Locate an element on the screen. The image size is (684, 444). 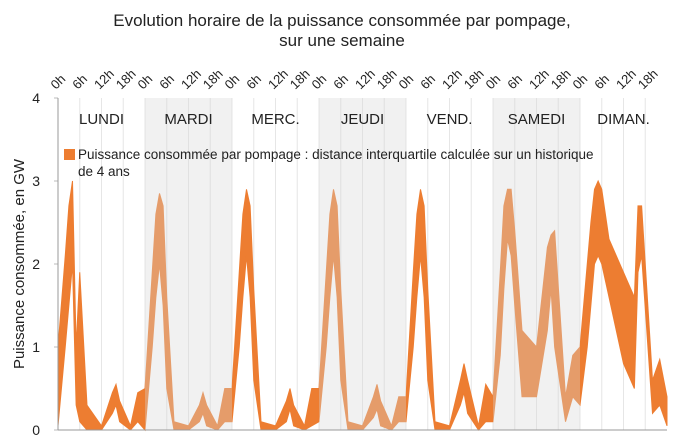
day-label: SAMEDI is located at coordinates (537, 119).